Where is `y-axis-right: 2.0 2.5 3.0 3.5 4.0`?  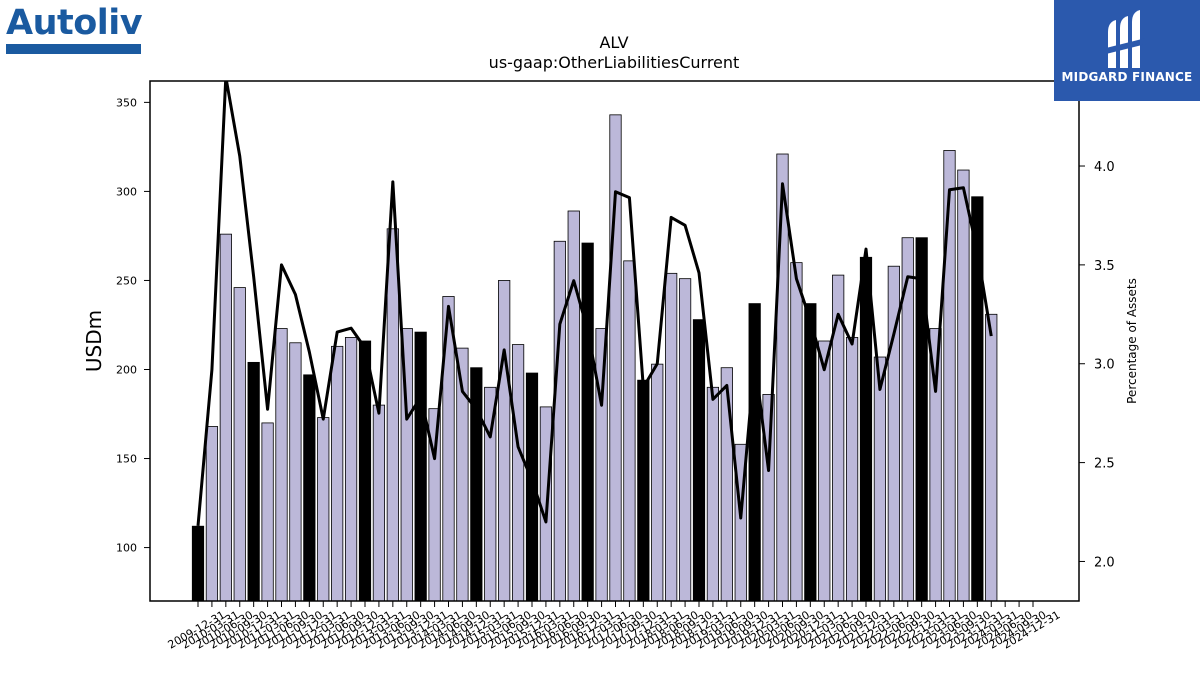
y-axis-right: 2.0 2.5 3.0 3.5 4.0 is located at coordinates (1097, 365).